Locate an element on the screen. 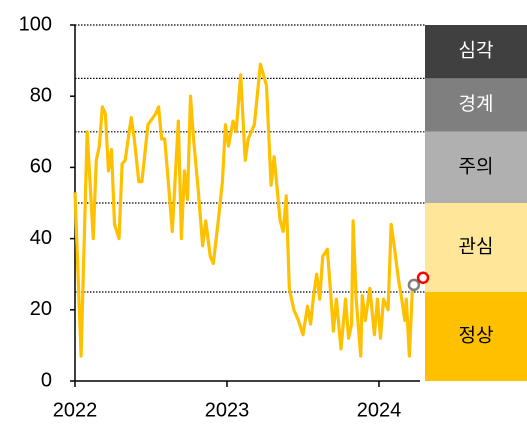  y-tick-label: 80 is located at coordinates (41, 95).